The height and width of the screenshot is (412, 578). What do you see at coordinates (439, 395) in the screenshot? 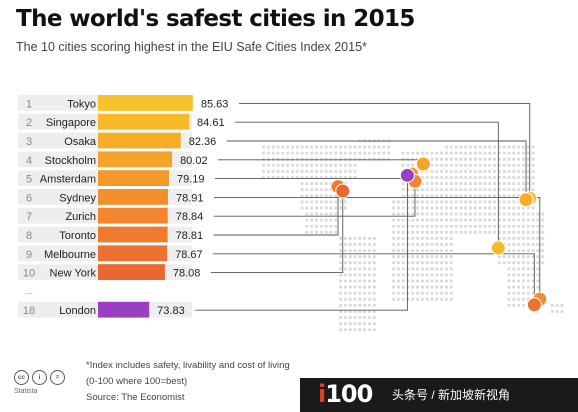
I see `footer-bar` at bounding box center [439, 395].